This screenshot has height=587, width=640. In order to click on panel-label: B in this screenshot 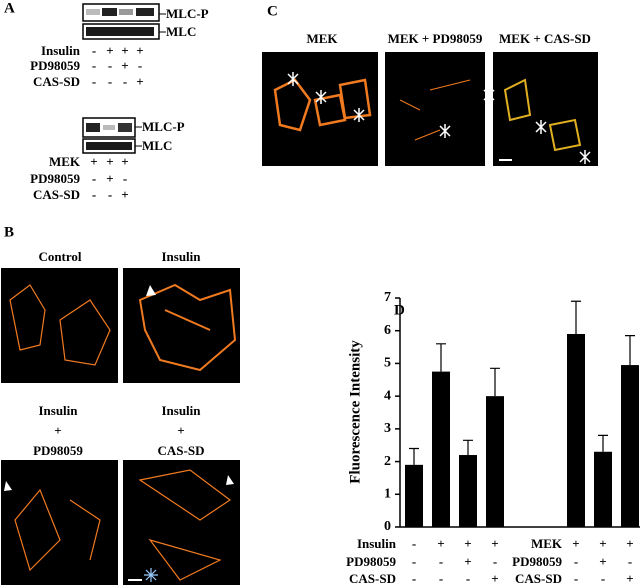, I will do `click(9, 232)`.